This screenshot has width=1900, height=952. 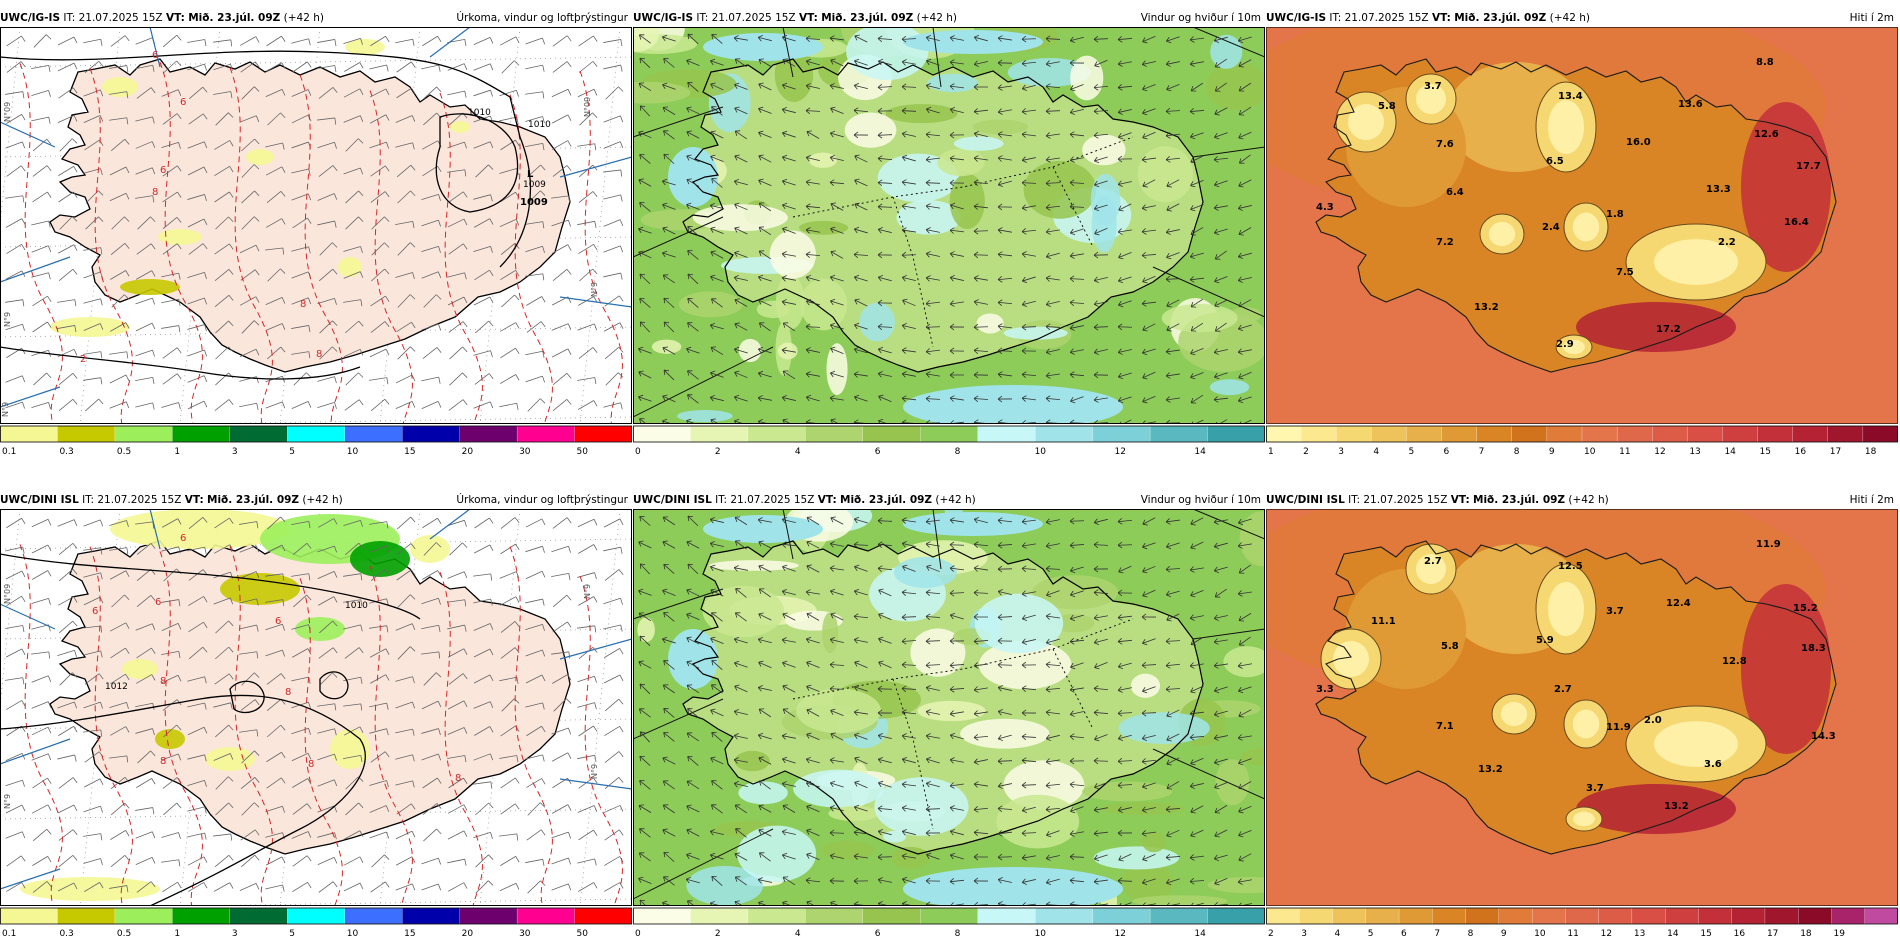 What do you see at coordinates (1772, 934) in the screenshot?
I see `colorbar-label: 17` at bounding box center [1772, 934].